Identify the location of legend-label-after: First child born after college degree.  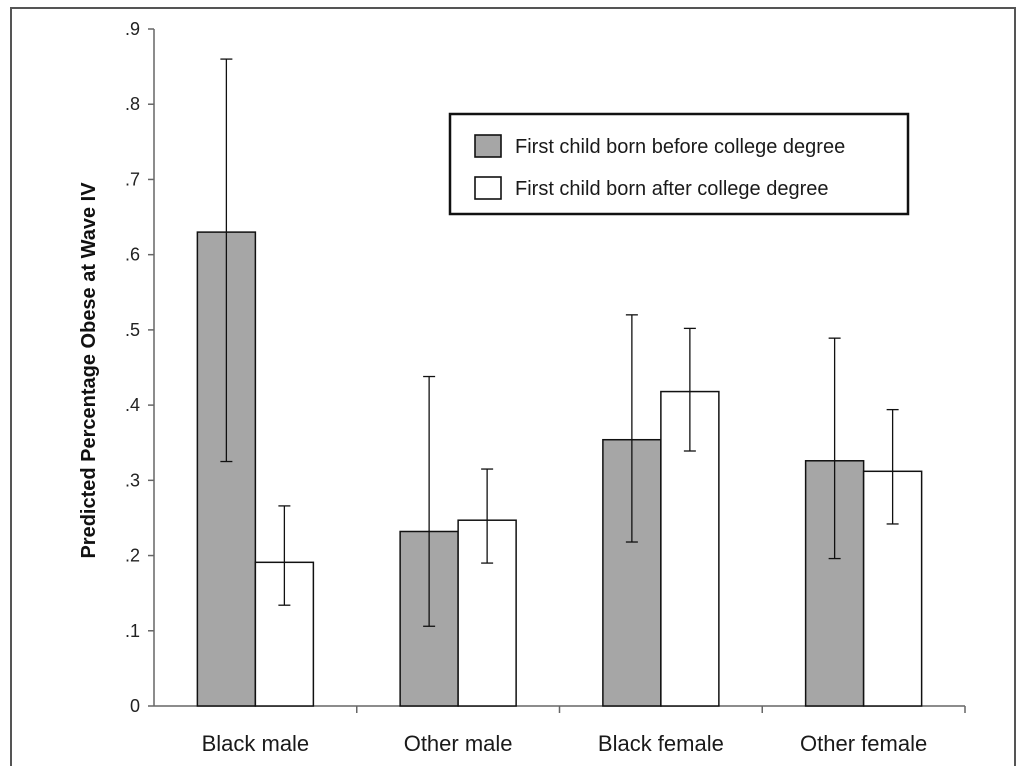
(672, 189).